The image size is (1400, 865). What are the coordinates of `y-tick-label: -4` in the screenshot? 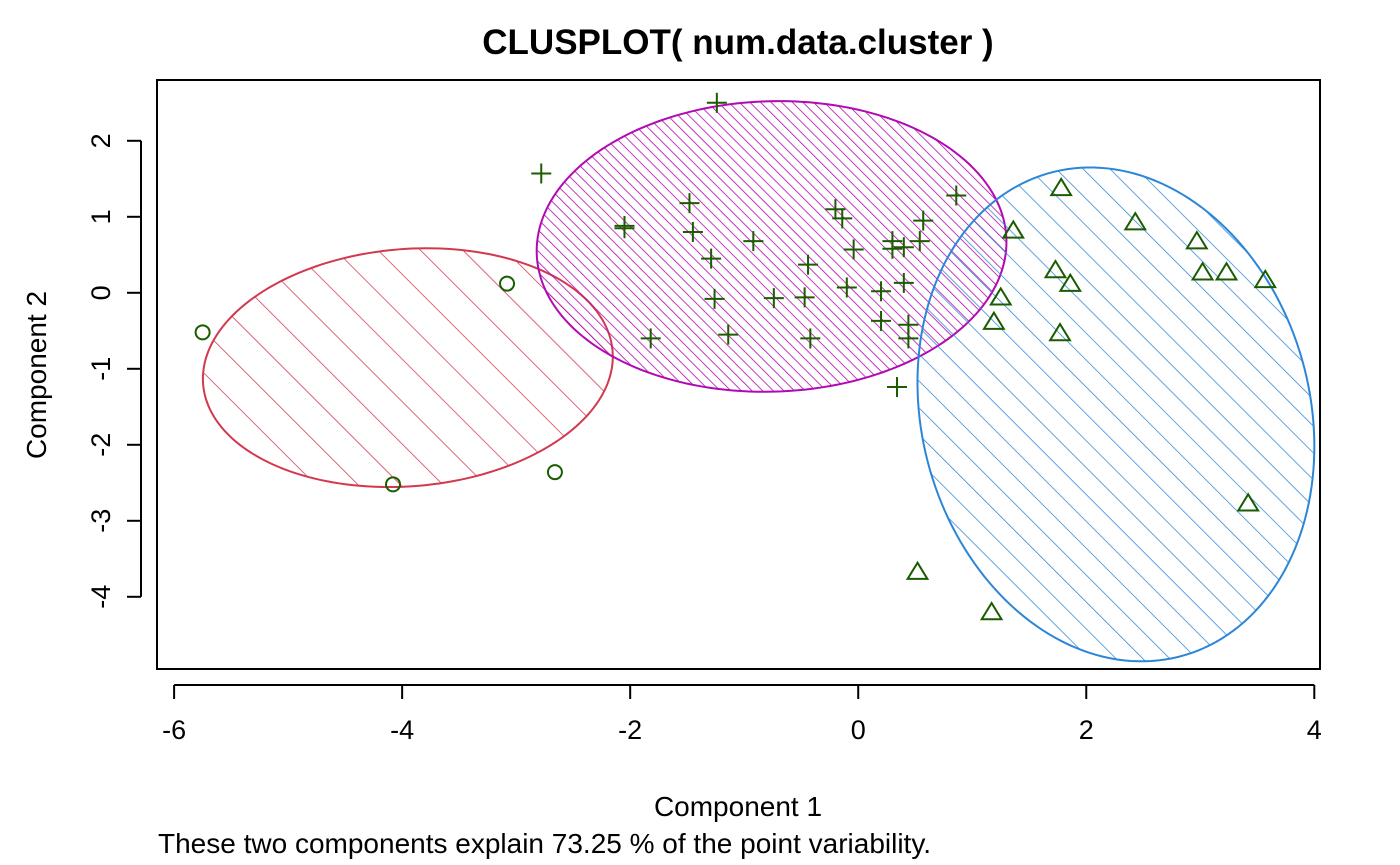 It's located at (101, 597).